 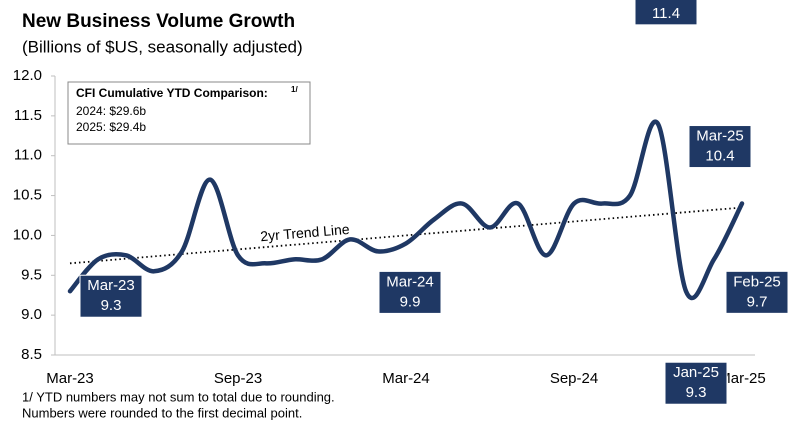 I want to click on x-tick-label: Mar-25, so click(x=742, y=378).